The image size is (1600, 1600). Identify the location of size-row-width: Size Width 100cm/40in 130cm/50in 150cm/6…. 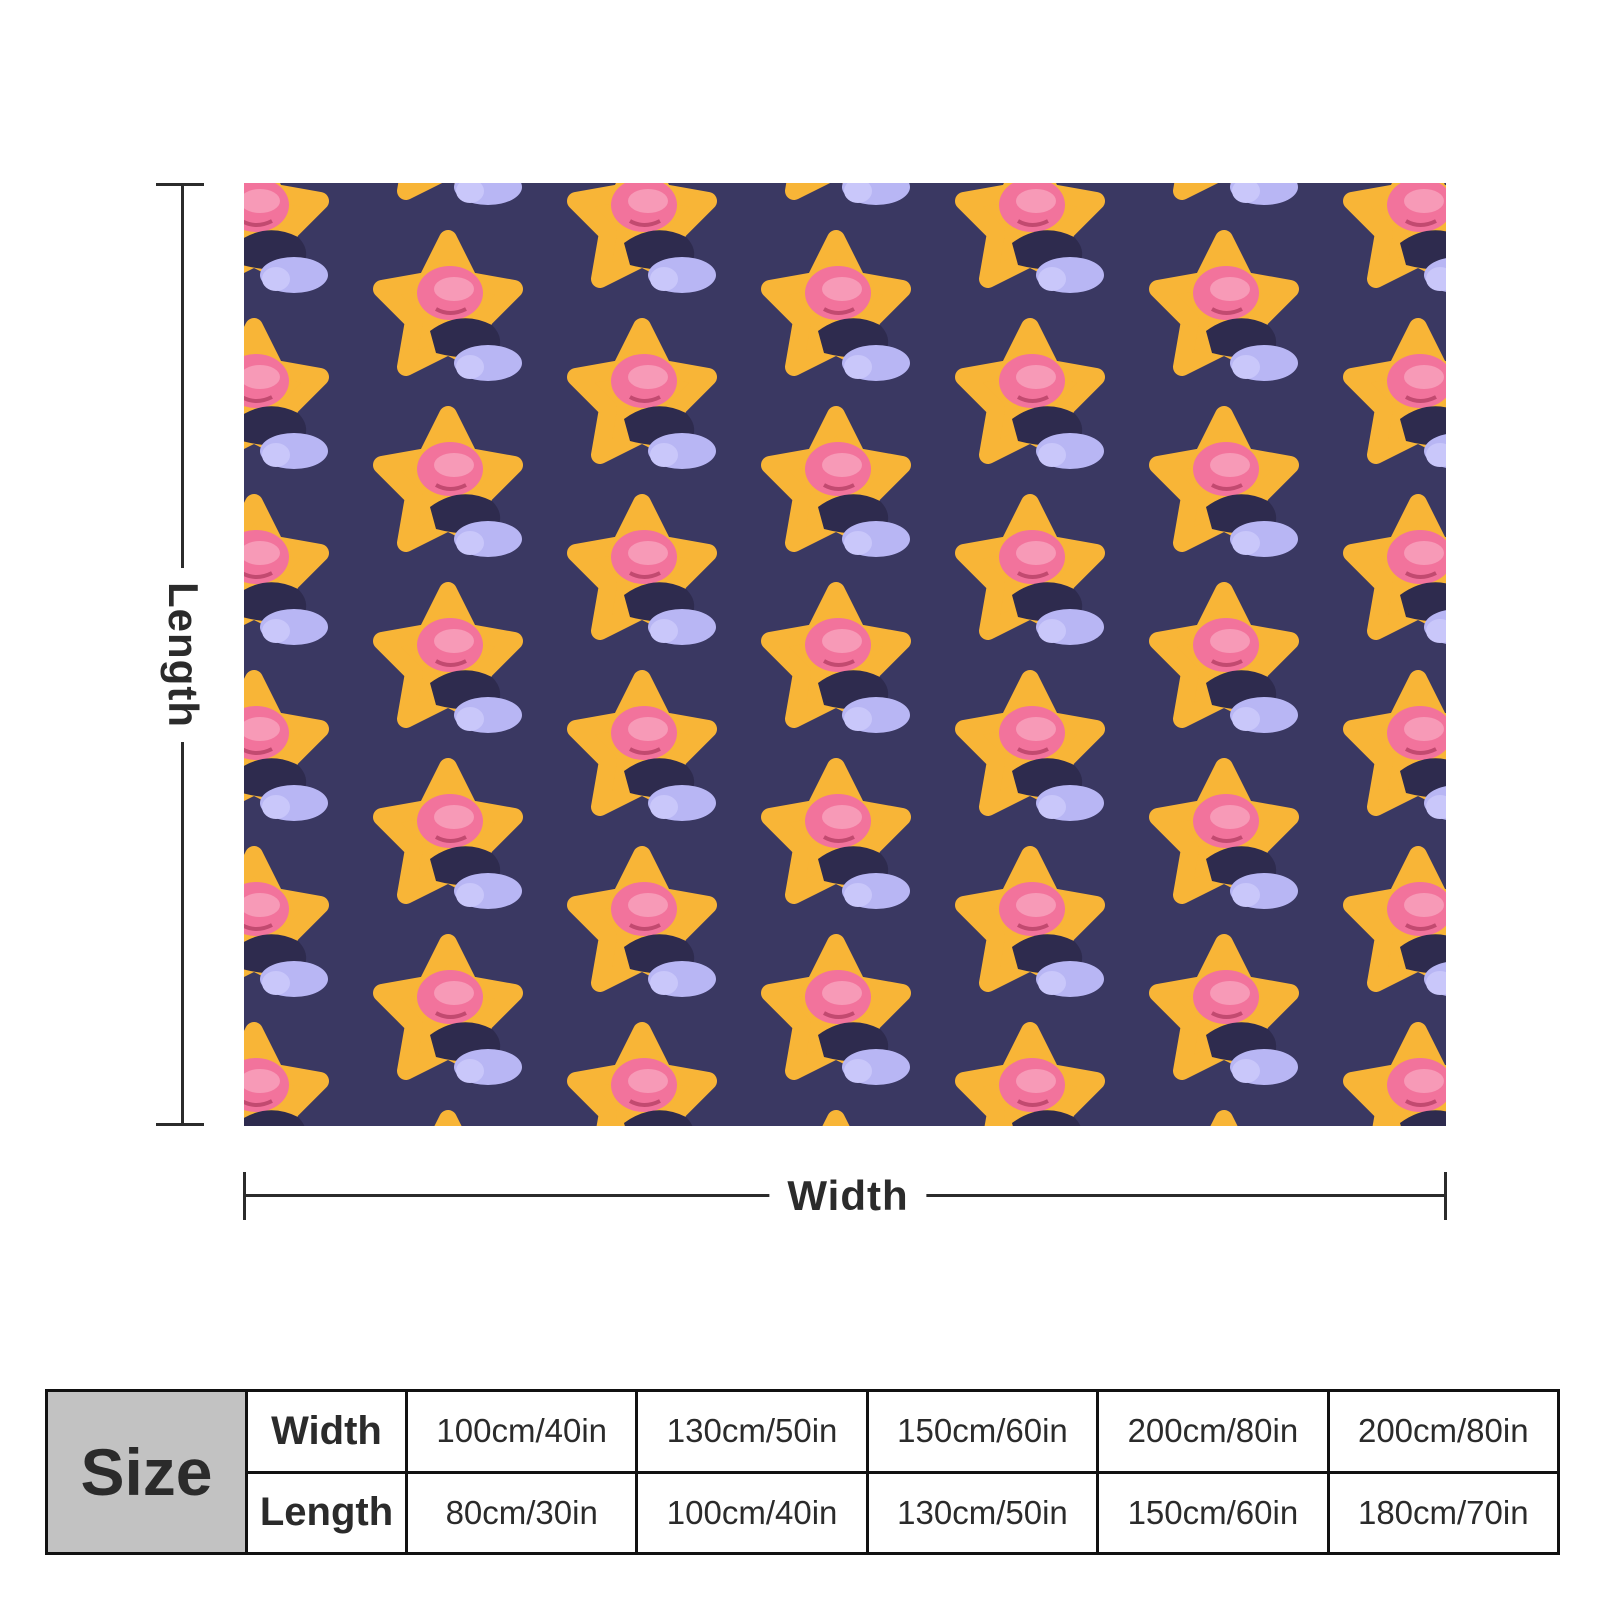
(803, 1472).